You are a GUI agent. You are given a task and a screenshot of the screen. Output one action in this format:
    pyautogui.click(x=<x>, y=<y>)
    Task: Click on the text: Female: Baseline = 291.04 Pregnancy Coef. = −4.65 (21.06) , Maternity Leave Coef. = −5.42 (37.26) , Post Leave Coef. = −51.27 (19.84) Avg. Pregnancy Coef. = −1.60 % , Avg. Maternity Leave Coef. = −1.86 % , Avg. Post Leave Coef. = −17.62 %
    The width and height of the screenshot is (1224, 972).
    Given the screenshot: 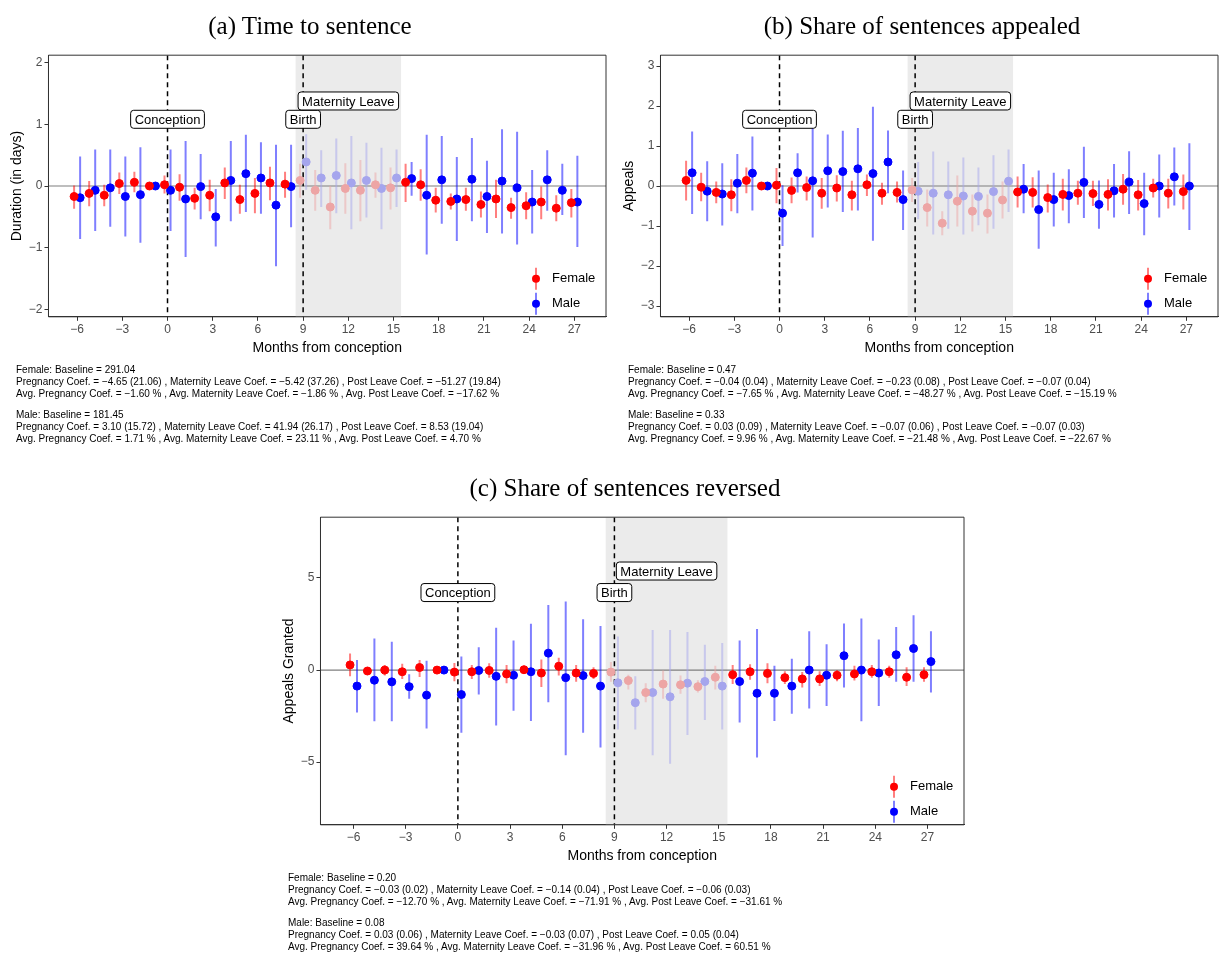 What is the action you would take?
    pyautogui.click(x=259, y=382)
    